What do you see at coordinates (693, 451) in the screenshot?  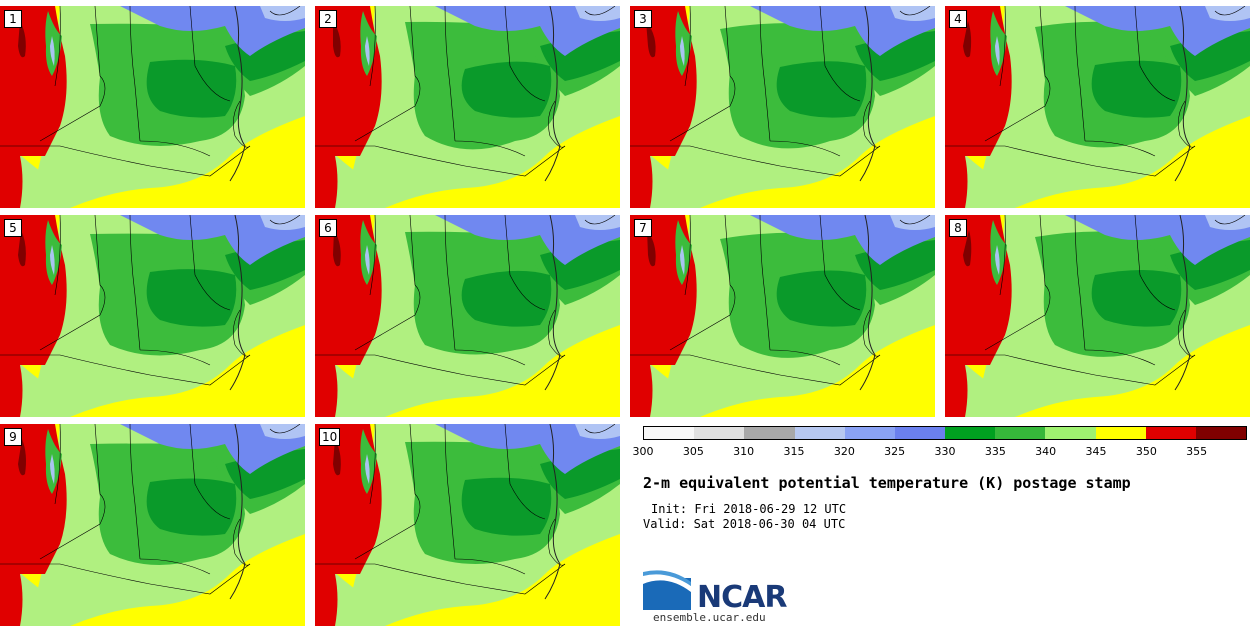 I see `colorbar-tick-label: 305` at bounding box center [693, 451].